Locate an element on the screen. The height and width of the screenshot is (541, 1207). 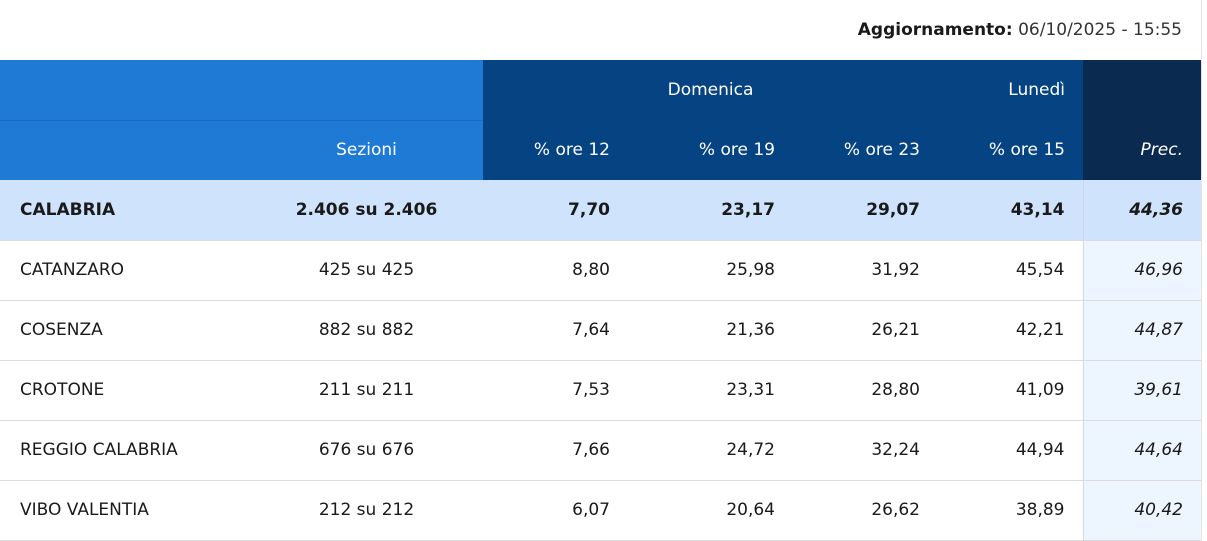
update-value: 06/10/2025 - 15:55 is located at coordinates (1100, 30).